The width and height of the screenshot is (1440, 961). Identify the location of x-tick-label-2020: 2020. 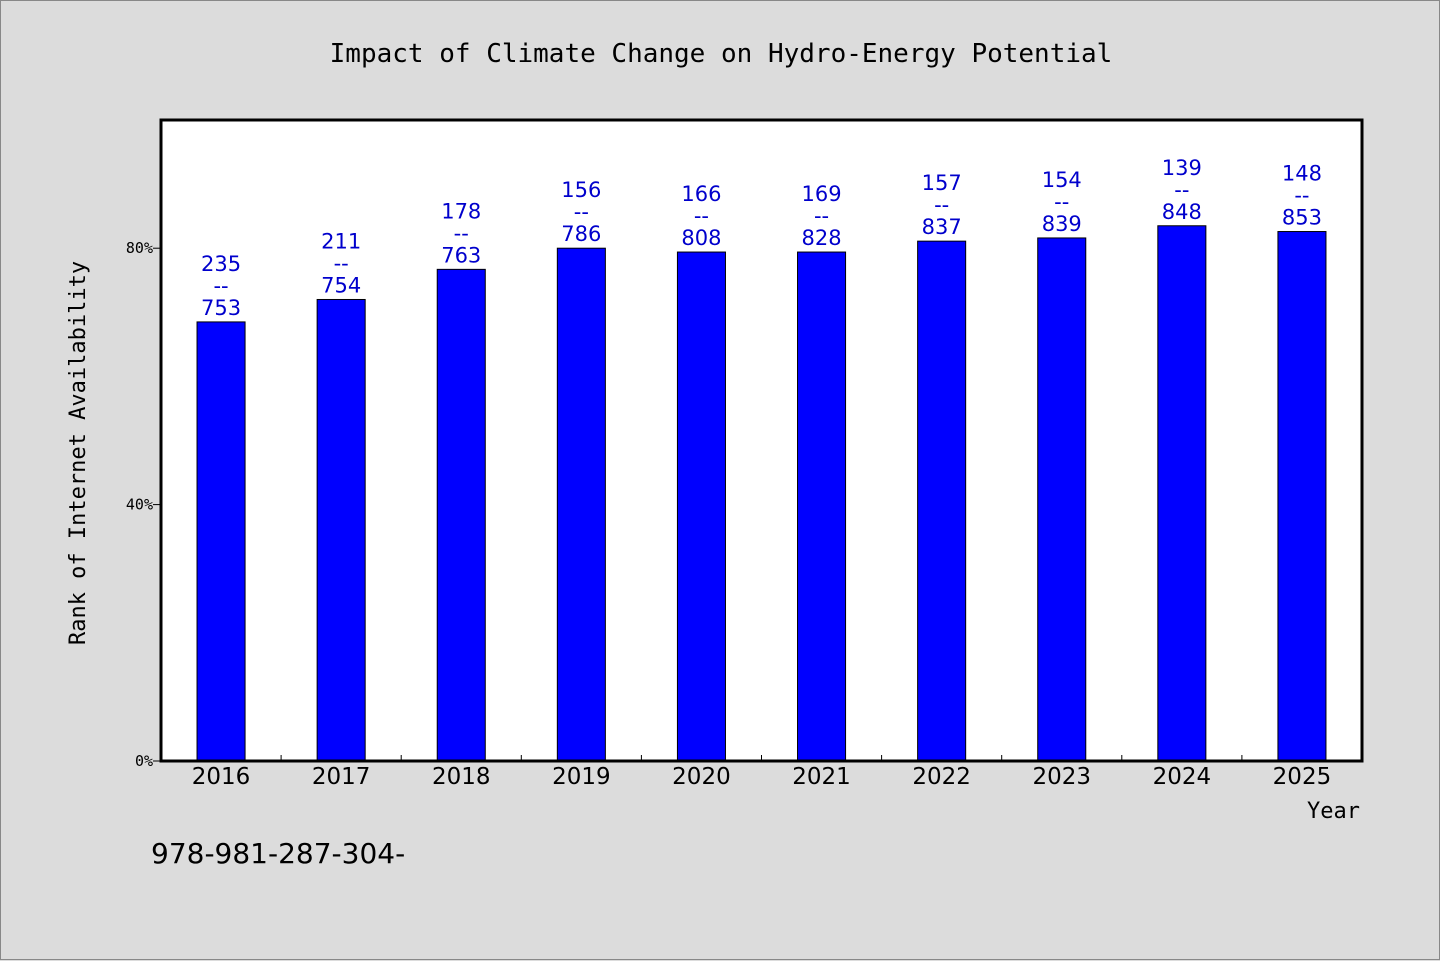
(701, 777).